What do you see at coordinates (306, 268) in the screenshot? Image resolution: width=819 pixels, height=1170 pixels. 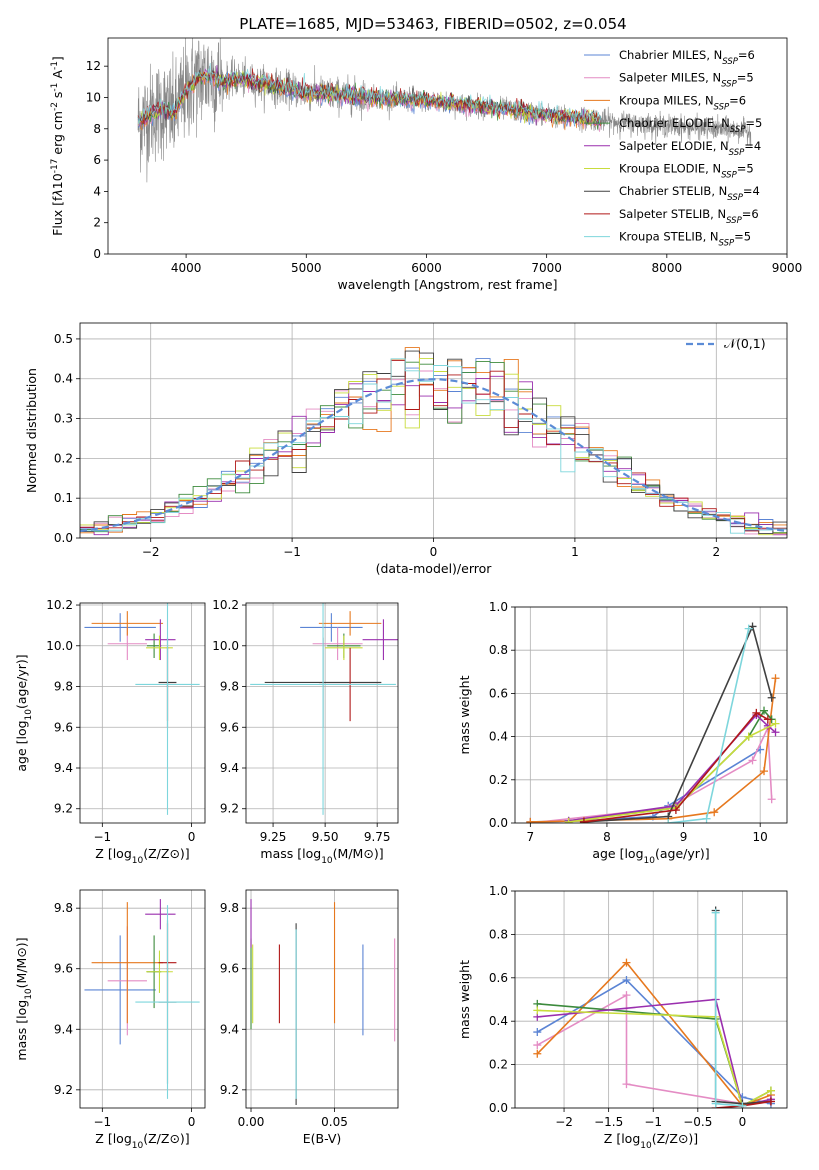 I see `x-tick-label: 5000` at bounding box center [306, 268].